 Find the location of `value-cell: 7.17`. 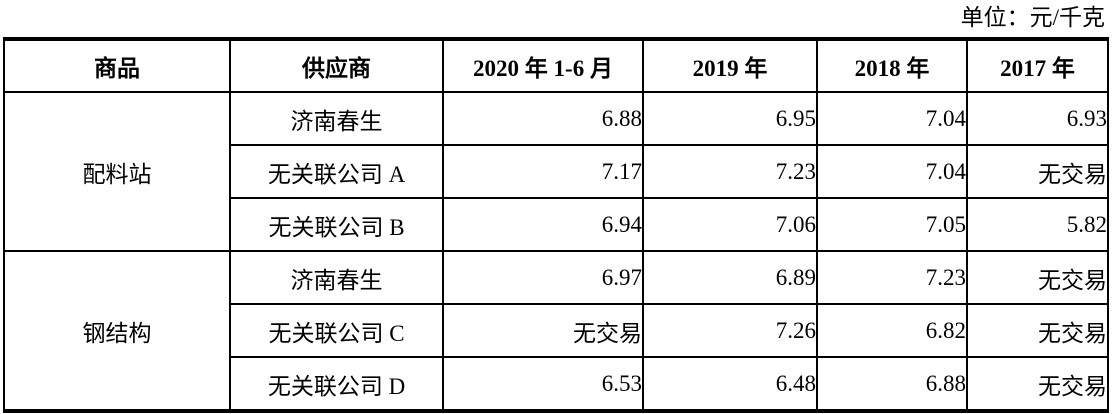

value-cell: 7.17 is located at coordinates (543, 171).